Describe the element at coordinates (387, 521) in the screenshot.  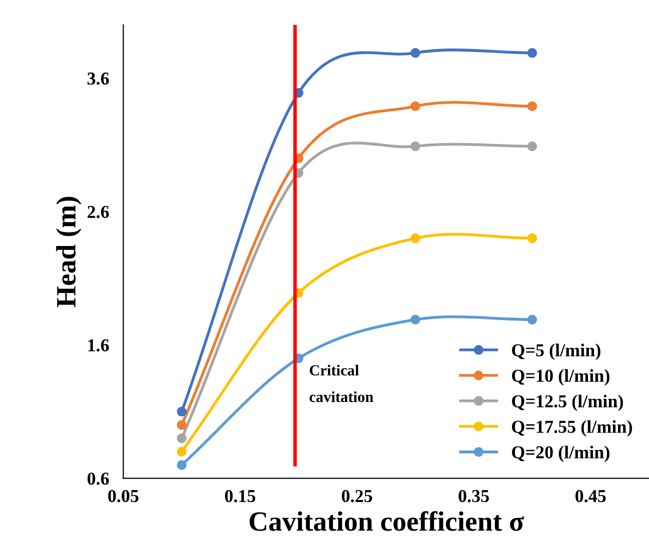
I see `x-axis-title: Cavitation coefficient σ` at that location.